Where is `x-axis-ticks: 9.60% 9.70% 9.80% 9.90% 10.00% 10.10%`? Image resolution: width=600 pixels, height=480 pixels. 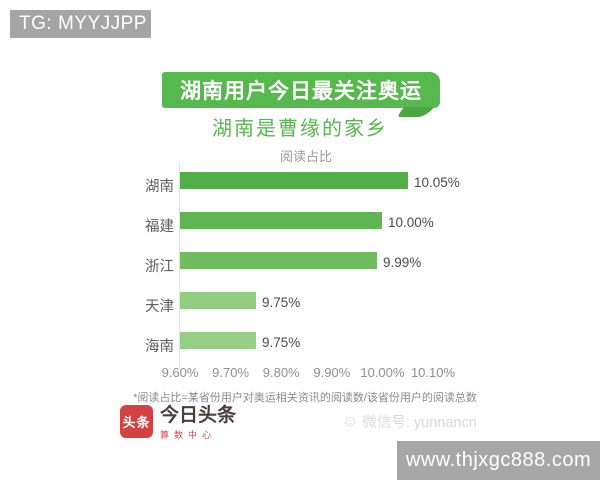 x-axis-ticks: 9.60% 9.70% 9.80% 9.90% 10.00% 10.10% is located at coordinates (314, 373).